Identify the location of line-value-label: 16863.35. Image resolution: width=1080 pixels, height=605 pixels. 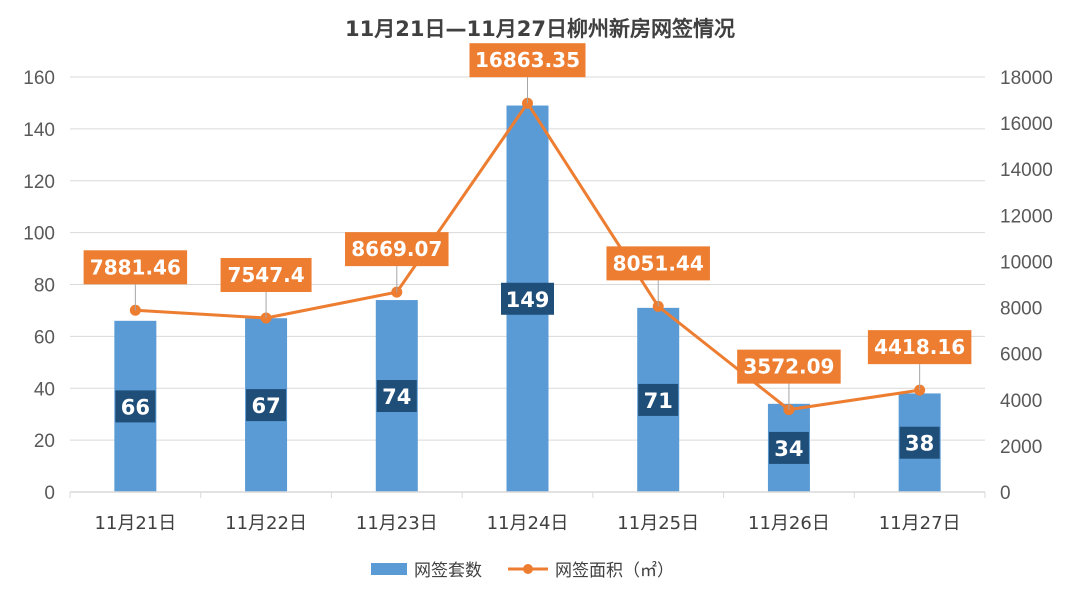
(527, 60).